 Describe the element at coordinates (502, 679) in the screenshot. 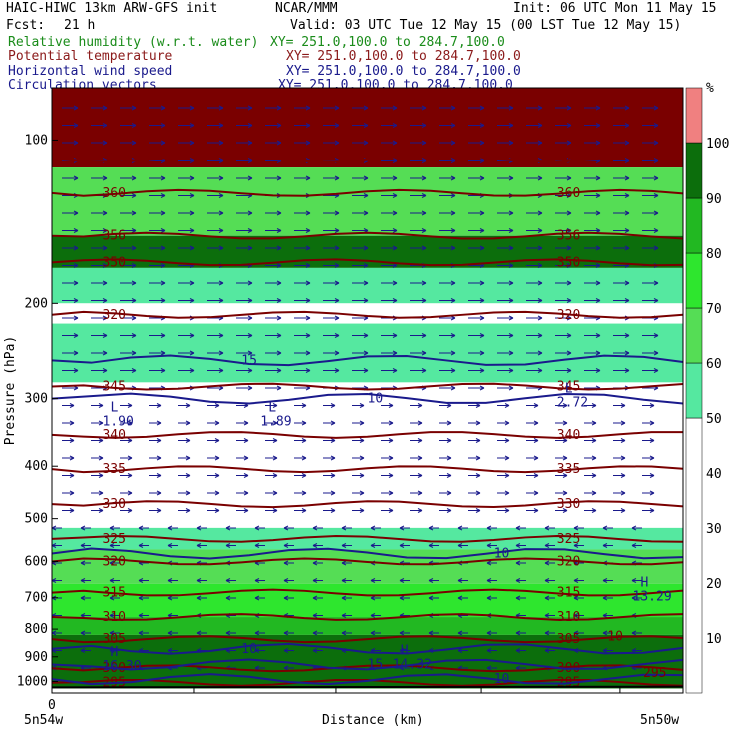

I see `wind-contour-label: 10` at that location.